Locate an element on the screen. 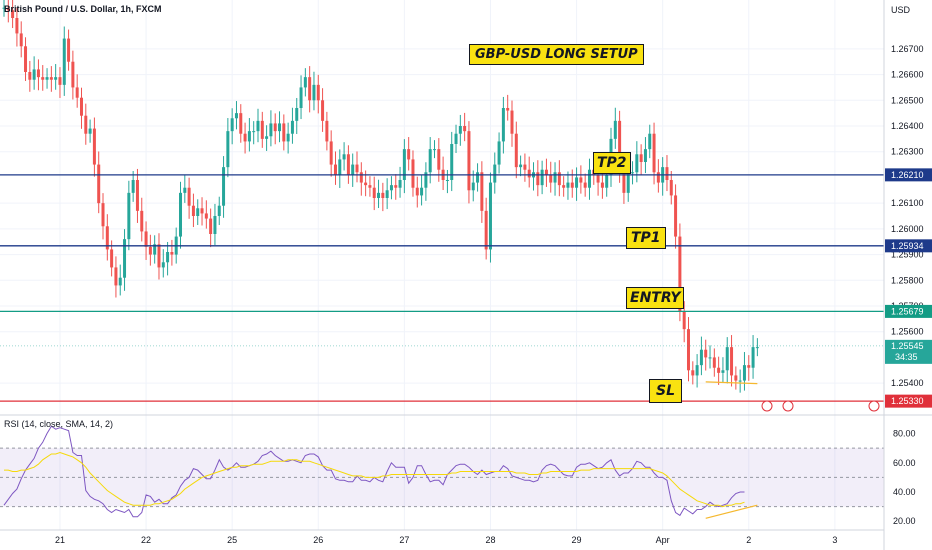 The width and height of the screenshot is (932, 550). price-tick-label: 1.25600 is located at coordinates (907, 332).